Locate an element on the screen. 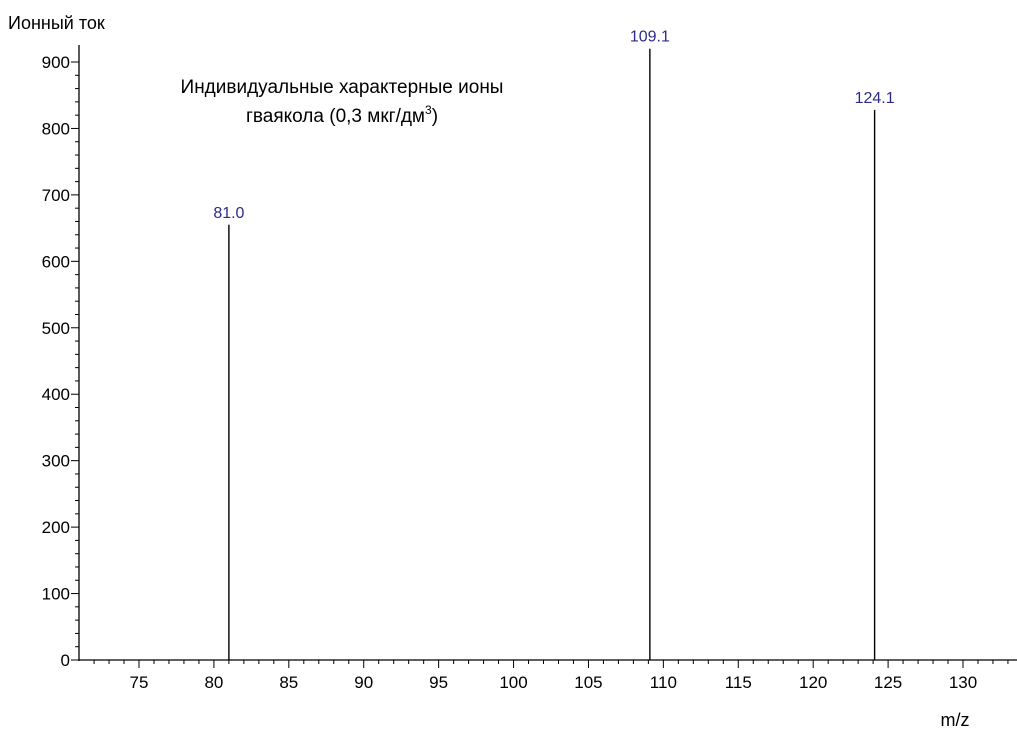  x-tick-label: 100 is located at coordinates (513, 682).